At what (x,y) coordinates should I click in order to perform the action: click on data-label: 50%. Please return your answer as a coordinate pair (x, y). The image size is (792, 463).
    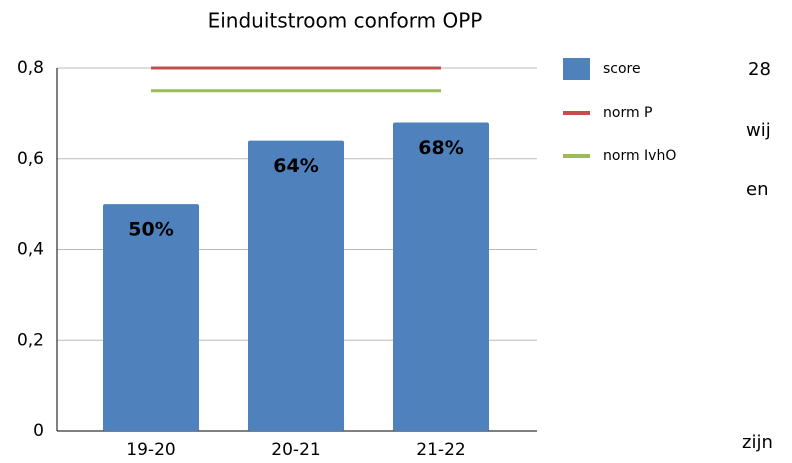
    Looking at the image, I should click on (150, 230).